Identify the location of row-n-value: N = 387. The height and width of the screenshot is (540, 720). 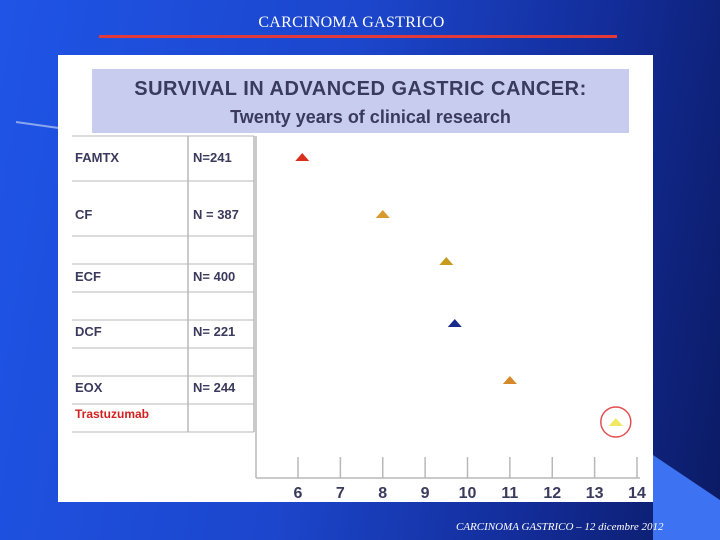
(216, 214).